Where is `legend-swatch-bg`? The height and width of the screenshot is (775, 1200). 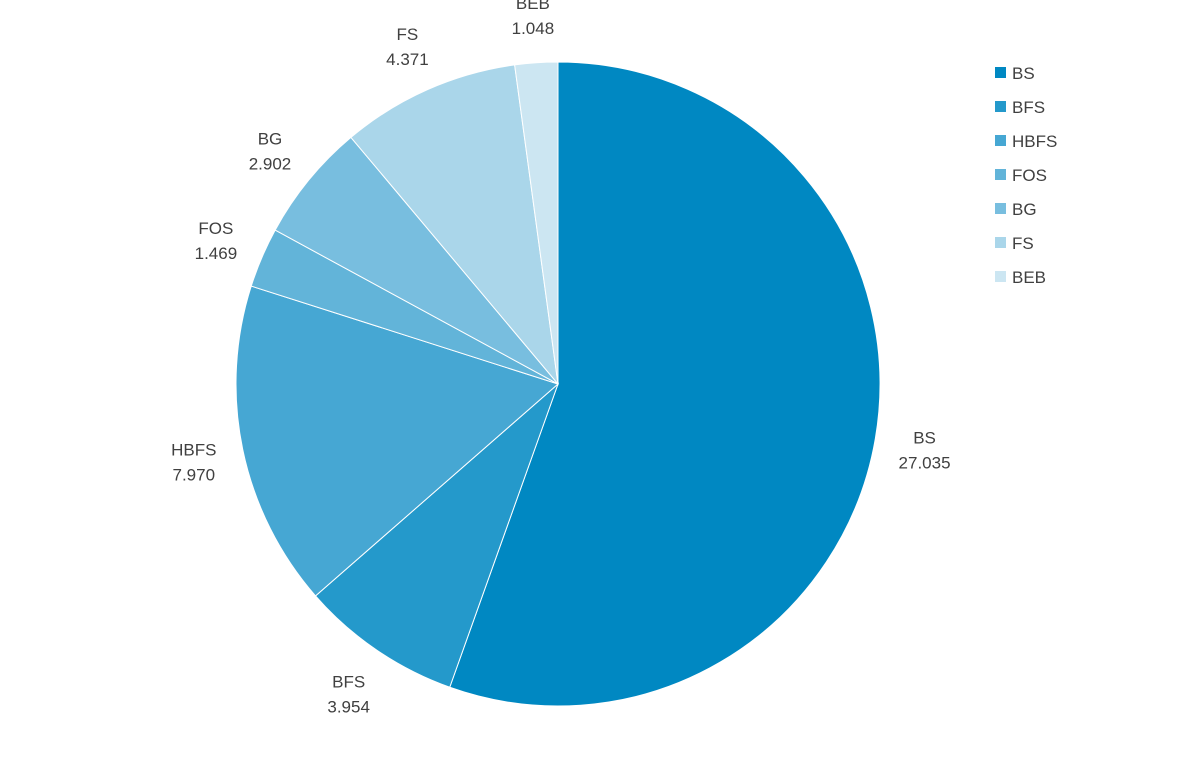
legend-swatch-bg is located at coordinates (1000, 208).